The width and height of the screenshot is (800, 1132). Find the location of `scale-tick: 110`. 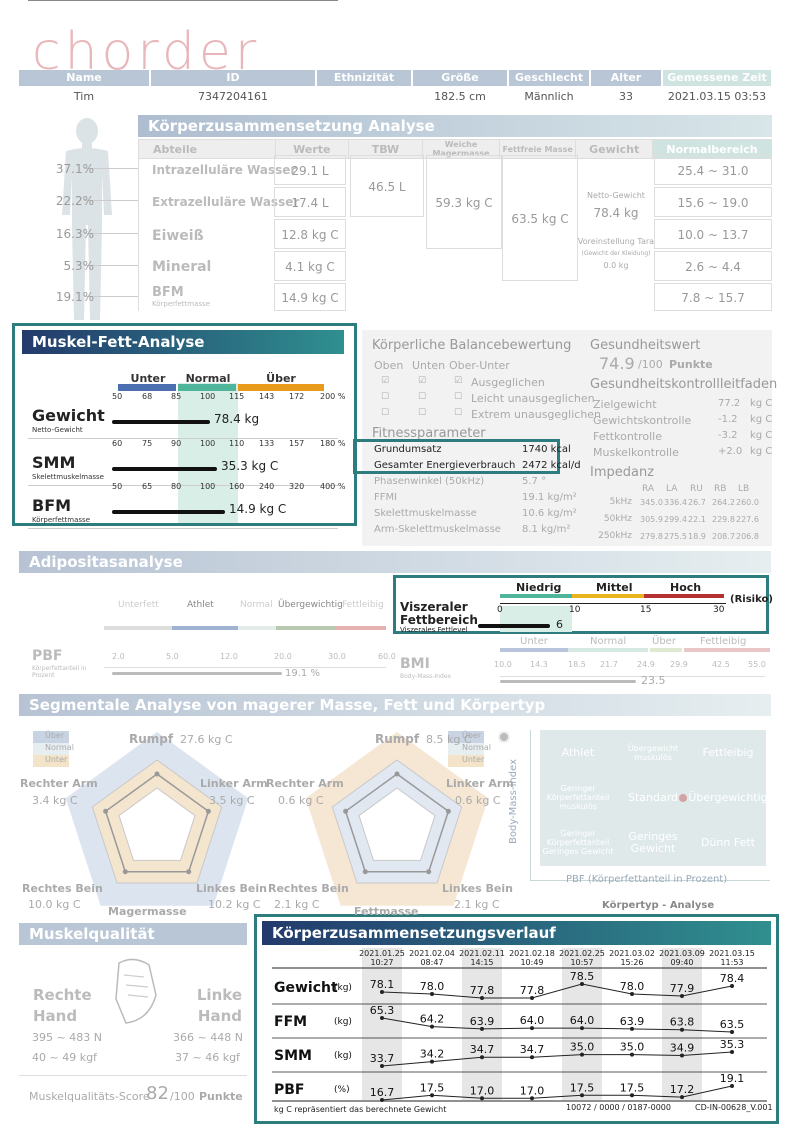

scale-tick: 110 is located at coordinates (237, 443).